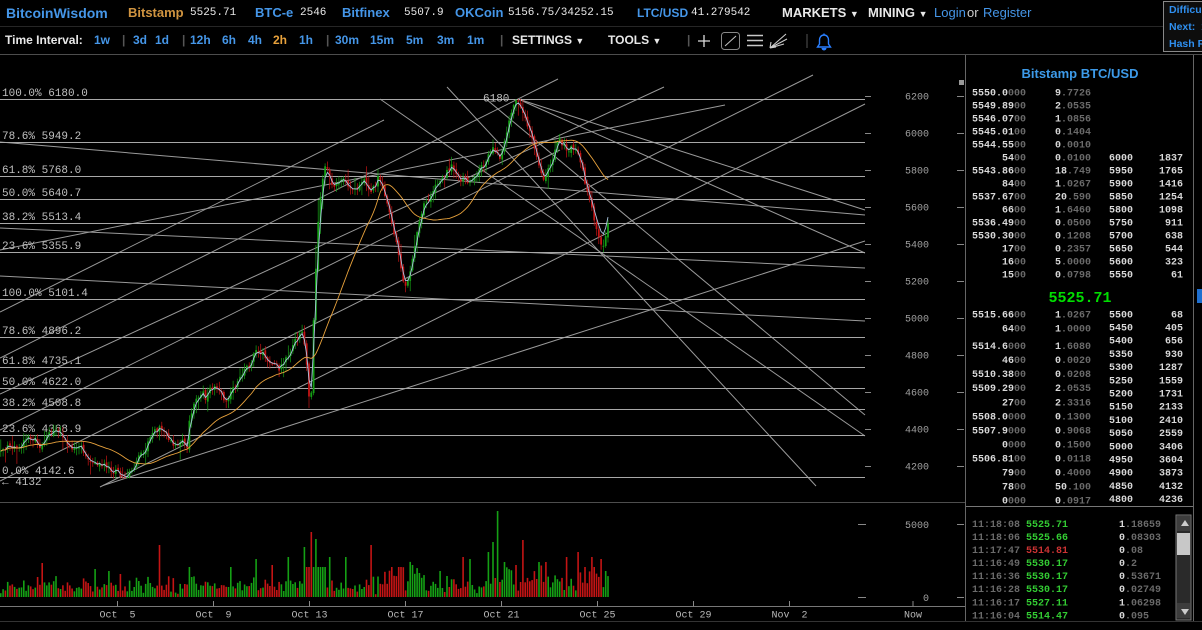 The image size is (1202, 630). What do you see at coordinates (1047, 616) in the screenshot?
I see `svg-text: 5514.47` at bounding box center [1047, 616].